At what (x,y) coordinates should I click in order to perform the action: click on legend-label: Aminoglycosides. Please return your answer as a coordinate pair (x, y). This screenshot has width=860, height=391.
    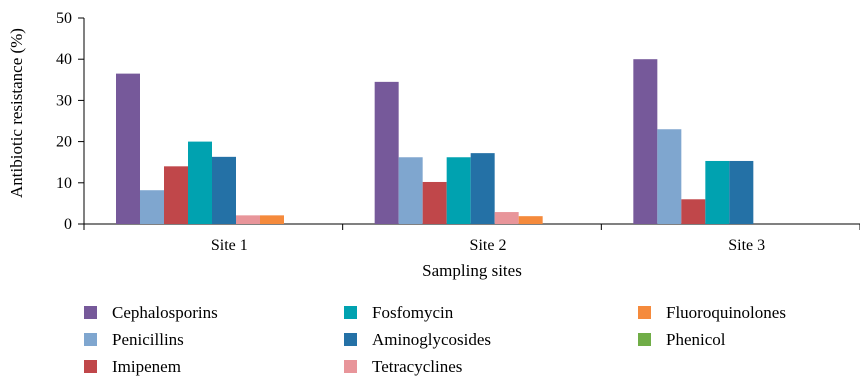
    Looking at the image, I should click on (431, 339).